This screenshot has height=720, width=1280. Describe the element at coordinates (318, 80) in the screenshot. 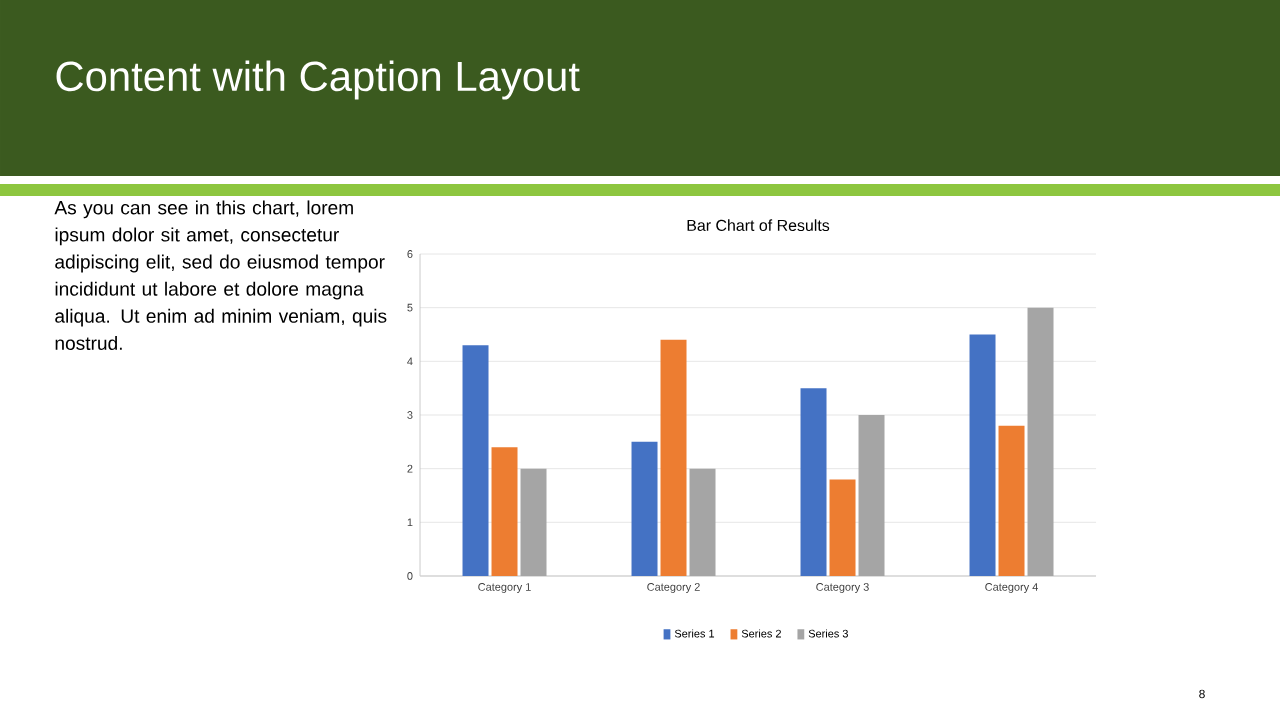

I see `text: Content with Caption Layout` at that location.